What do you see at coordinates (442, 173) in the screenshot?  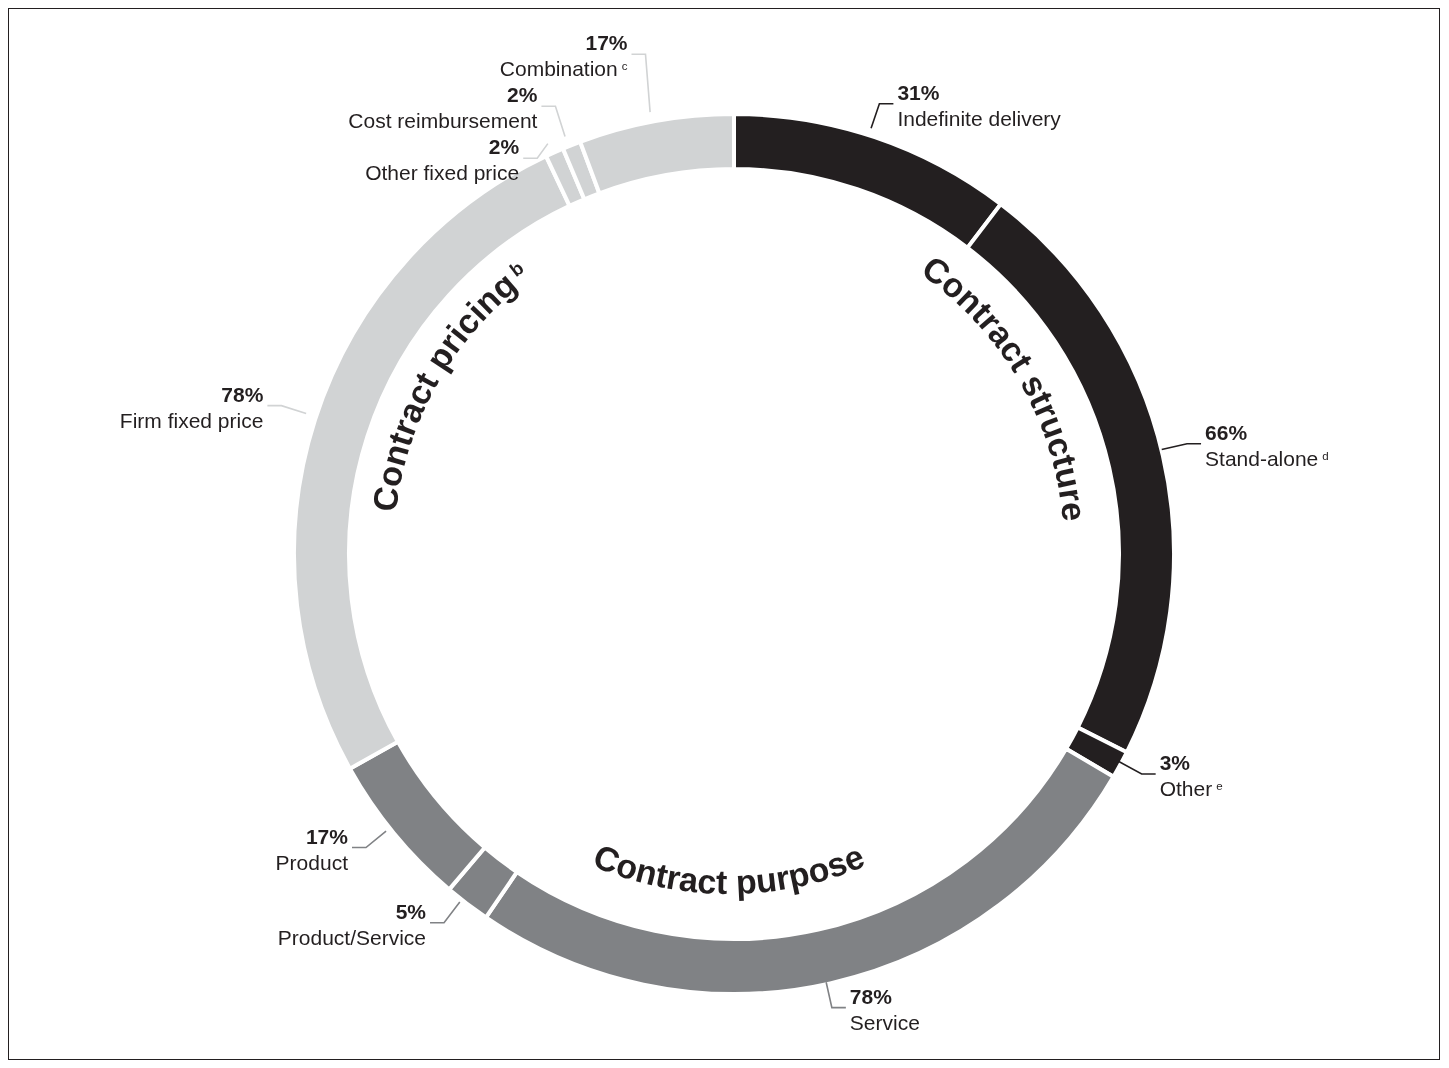 I see `legend-label: Other fixed price` at bounding box center [442, 173].